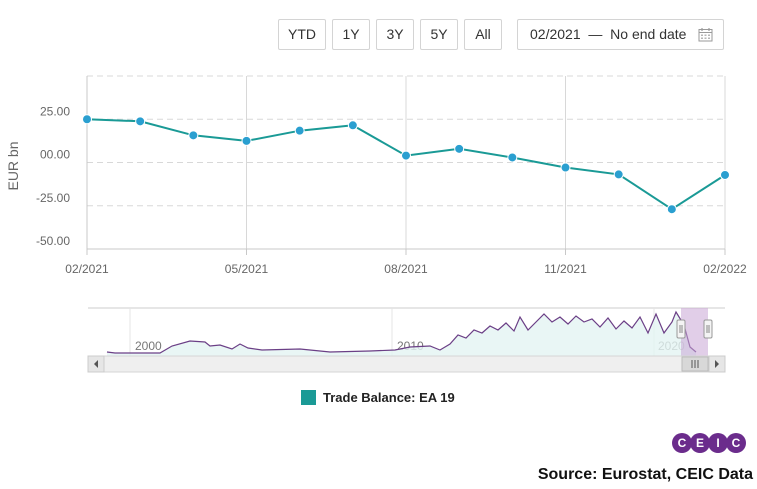  What do you see at coordinates (406, 364) in the screenshot?
I see `scrollbar-track` at bounding box center [406, 364].